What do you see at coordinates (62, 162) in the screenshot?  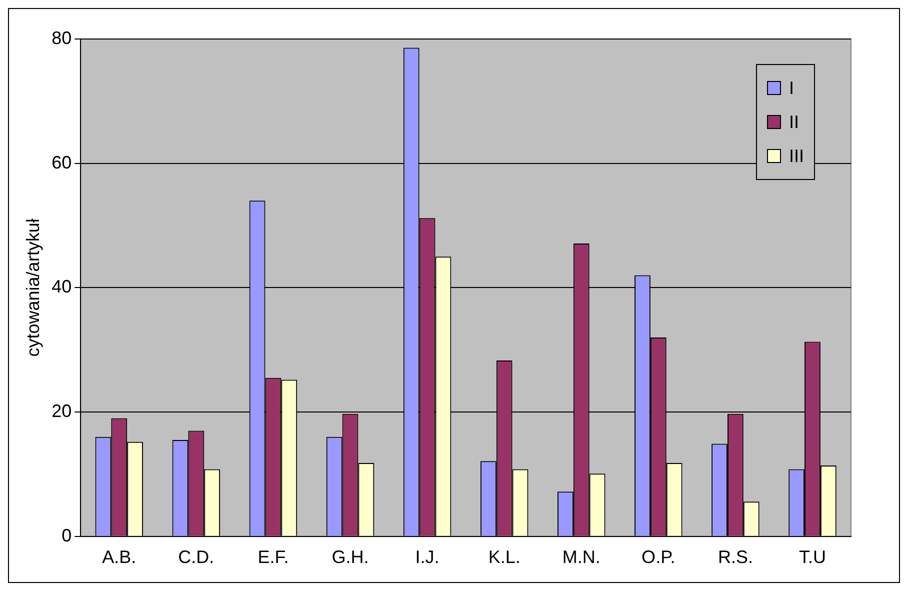 I see `y-tick-label: 60` at bounding box center [62, 162].